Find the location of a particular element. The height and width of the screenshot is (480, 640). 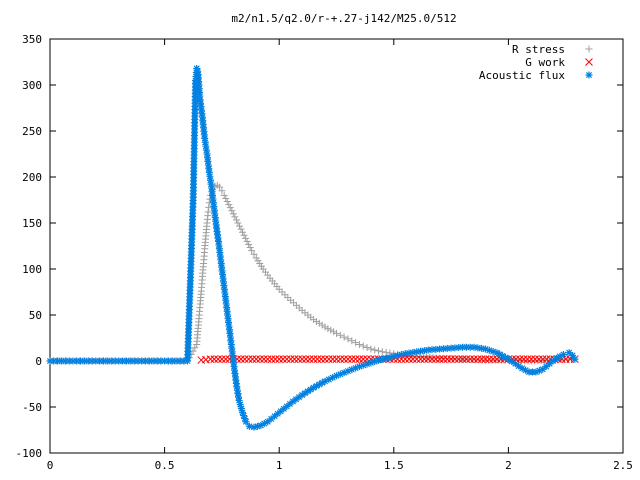

chart-title: m2/n1.5/q2.0/r-+.27-j142/M25.0/512 is located at coordinates (343, 18).